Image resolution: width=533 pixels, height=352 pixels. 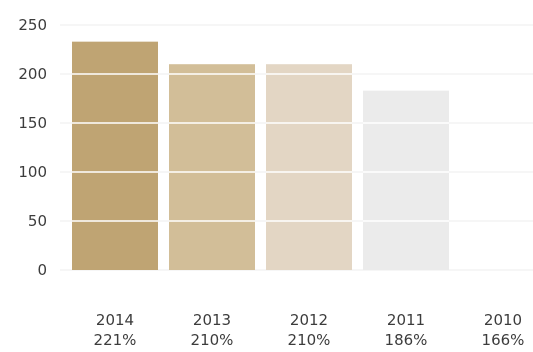 I want to click on x-axis-labels: 2014 221% 2013 210% 2012 210% 2011 186% 2010 166%, so click(x=309, y=330).